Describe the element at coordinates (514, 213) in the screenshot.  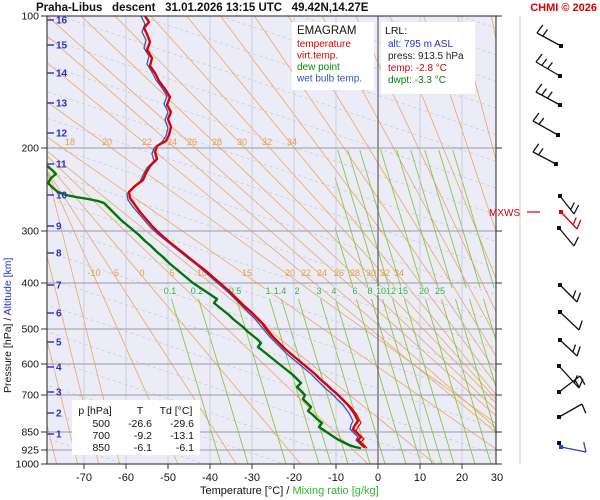
I see `mxws-label: MXWS` at that location.